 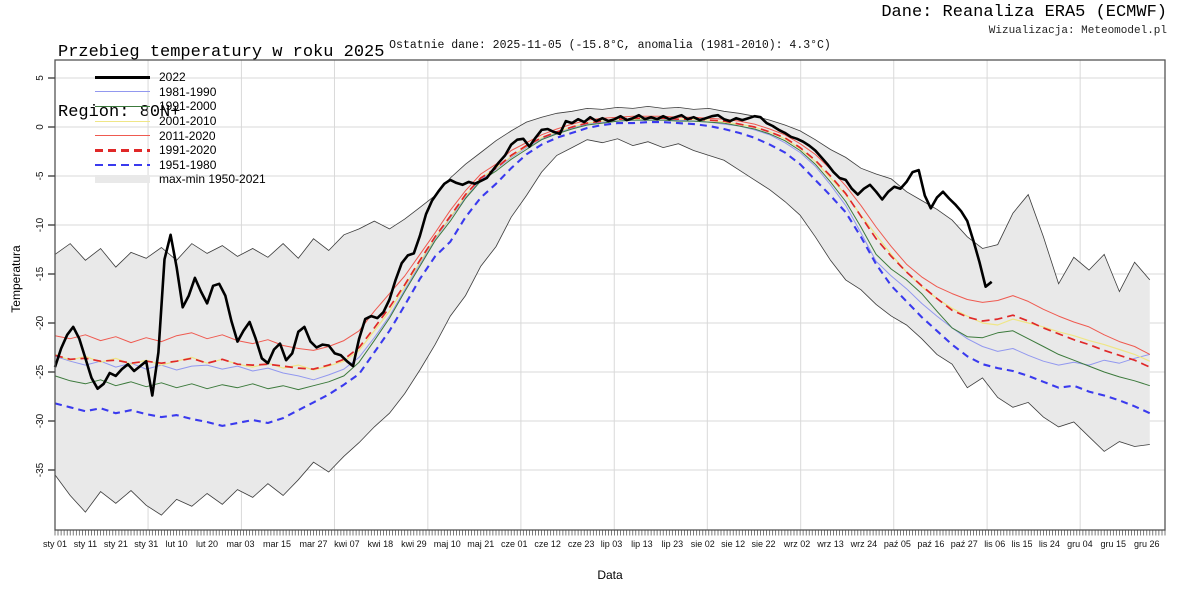 I want to click on x-tick-label: sty 11, so click(x=85, y=544).